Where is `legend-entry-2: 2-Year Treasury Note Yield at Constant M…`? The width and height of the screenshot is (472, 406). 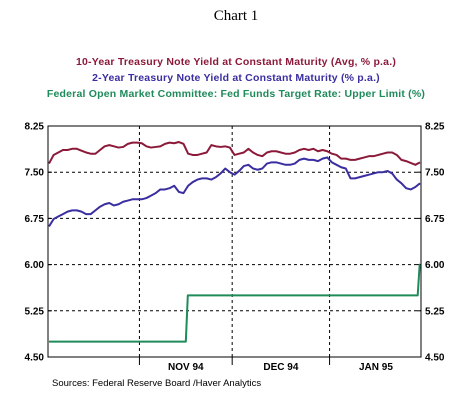
legend-entry-2: 2-Year Treasury Note Yield at Constant M… is located at coordinates (236, 78).